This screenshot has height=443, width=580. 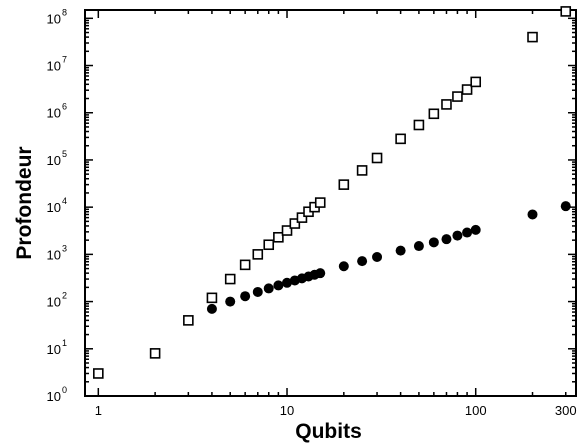 What do you see at coordinates (566, 410) in the screenshot?
I see `x-tick-label: 300` at bounding box center [566, 410].